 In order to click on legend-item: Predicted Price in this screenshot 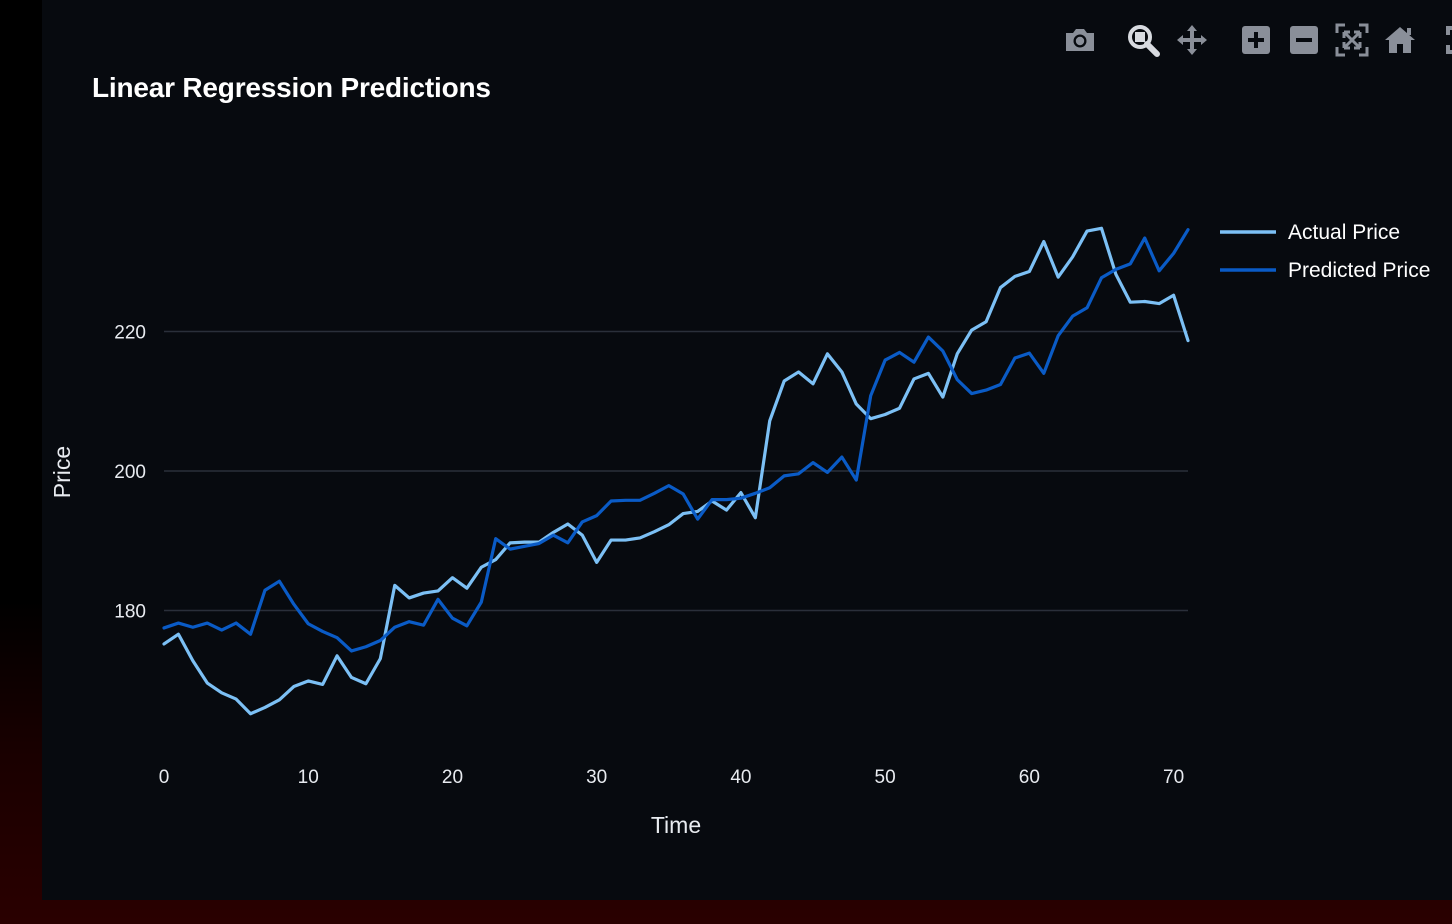, I will do `click(1325, 270)`.